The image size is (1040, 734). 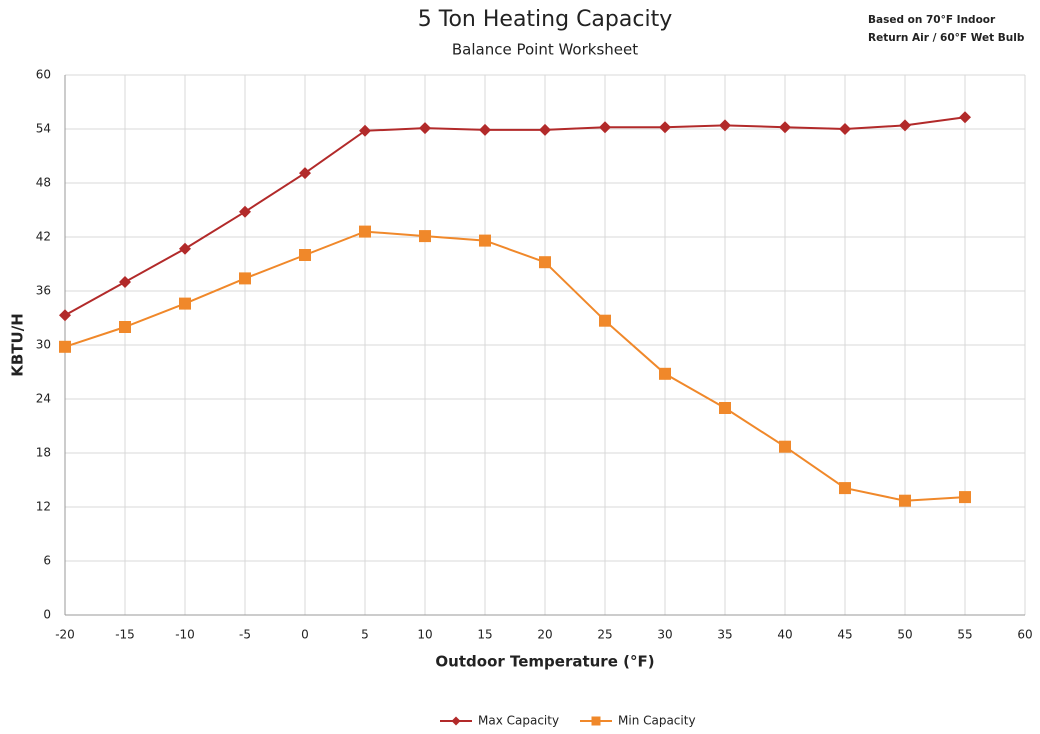 I want to click on x-tick-label: 15, so click(x=484, y=635).